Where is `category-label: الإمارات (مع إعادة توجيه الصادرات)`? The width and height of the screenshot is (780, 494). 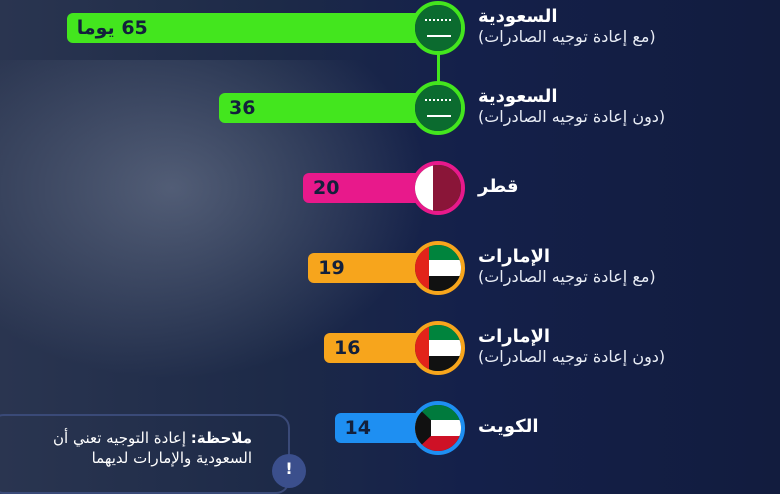 category-label: الإمارات (مع إعادة توجيه الصادرات) is located at coordinates (598, 266).